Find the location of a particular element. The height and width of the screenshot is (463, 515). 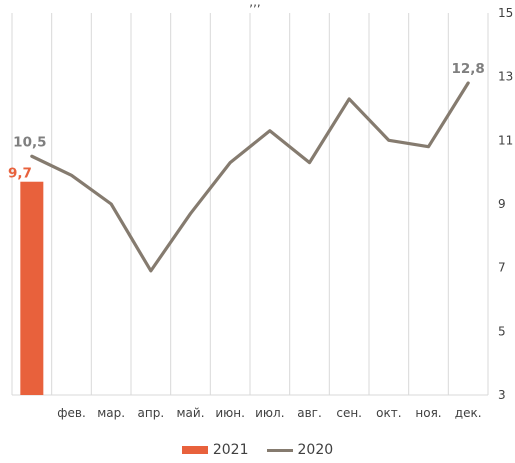

legend-label-2021: 2021 is located at coordinates (230, 450).